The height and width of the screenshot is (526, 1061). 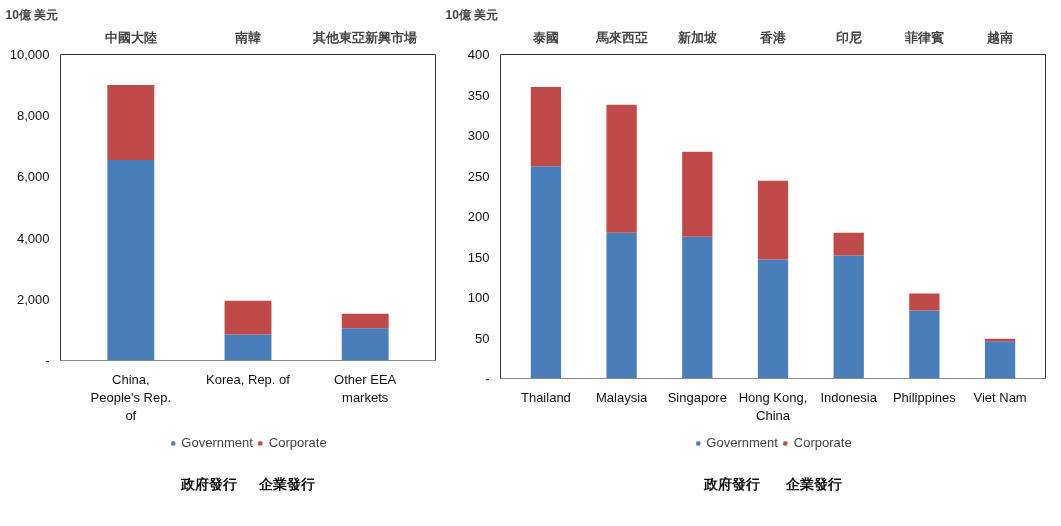 What do you see at coordinates (1000, 37) in the screenshot?
I see `text: 越南` at bounding box center [1000, 37].